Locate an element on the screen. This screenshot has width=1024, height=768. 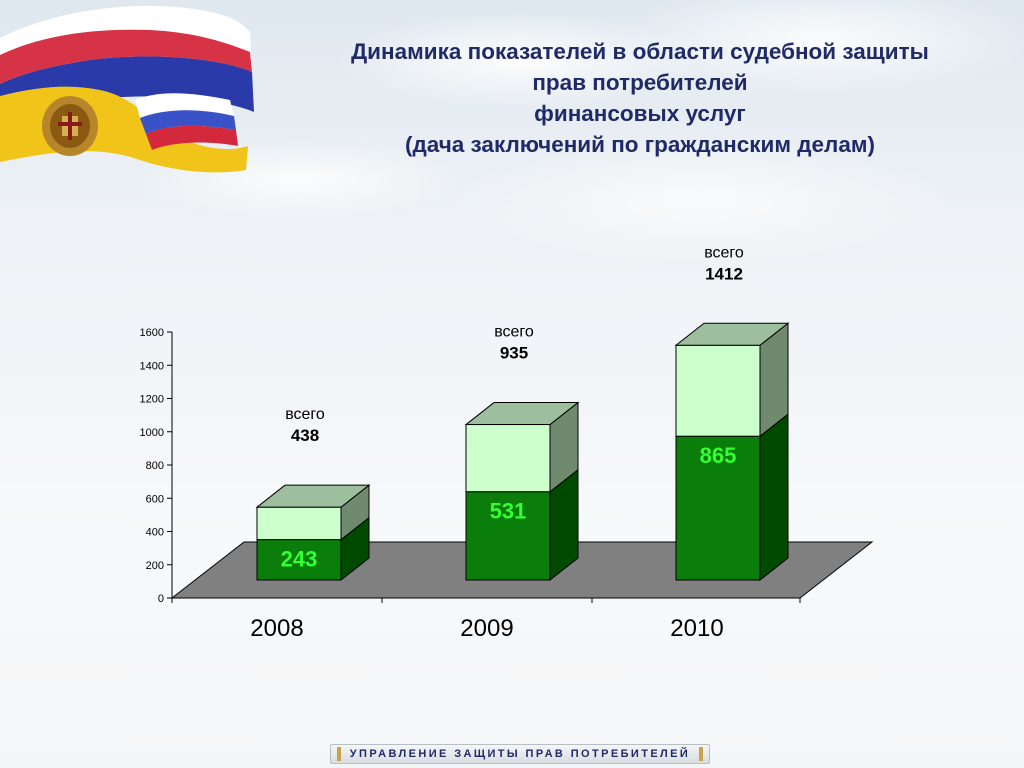
bar-group-2009: 531 всего 935 is located at coordinates (522, 453).